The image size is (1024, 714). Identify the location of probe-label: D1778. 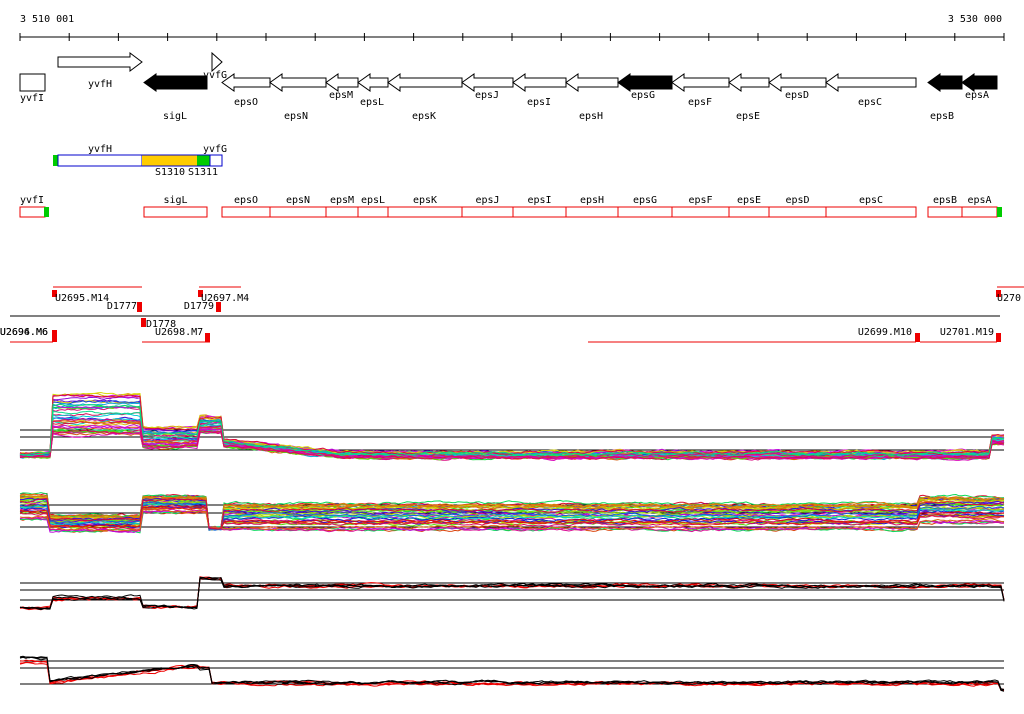
(161, 324).